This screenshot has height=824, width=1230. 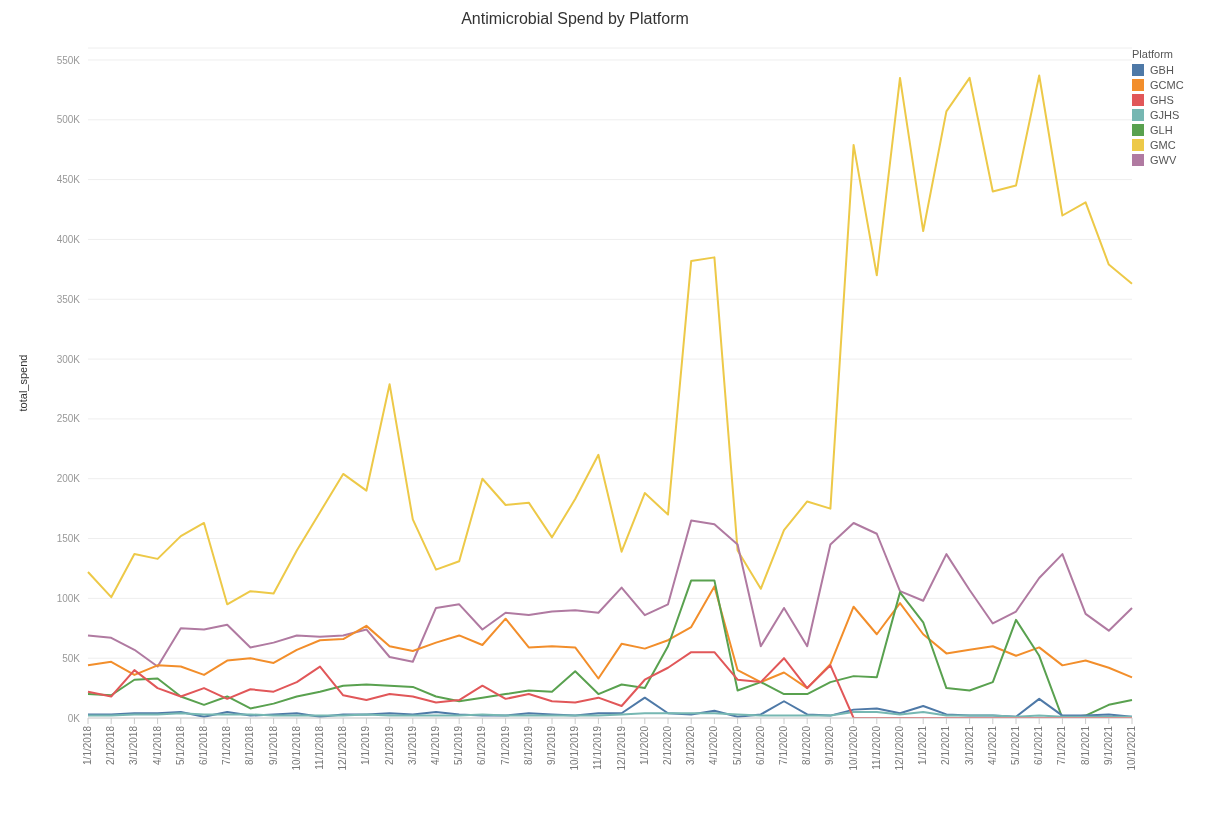 I want to click on y-axis-title: total_spend, so click(x=22, y=383).